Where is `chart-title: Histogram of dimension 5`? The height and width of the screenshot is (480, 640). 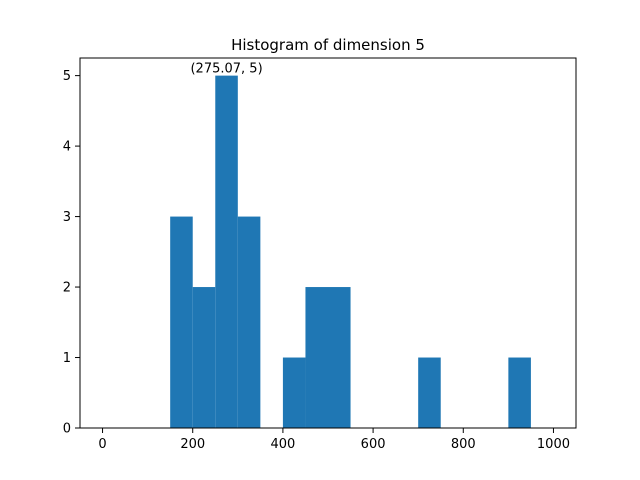 chart-title: Histogram of dimension 5 is located at coordinates (328, 45).